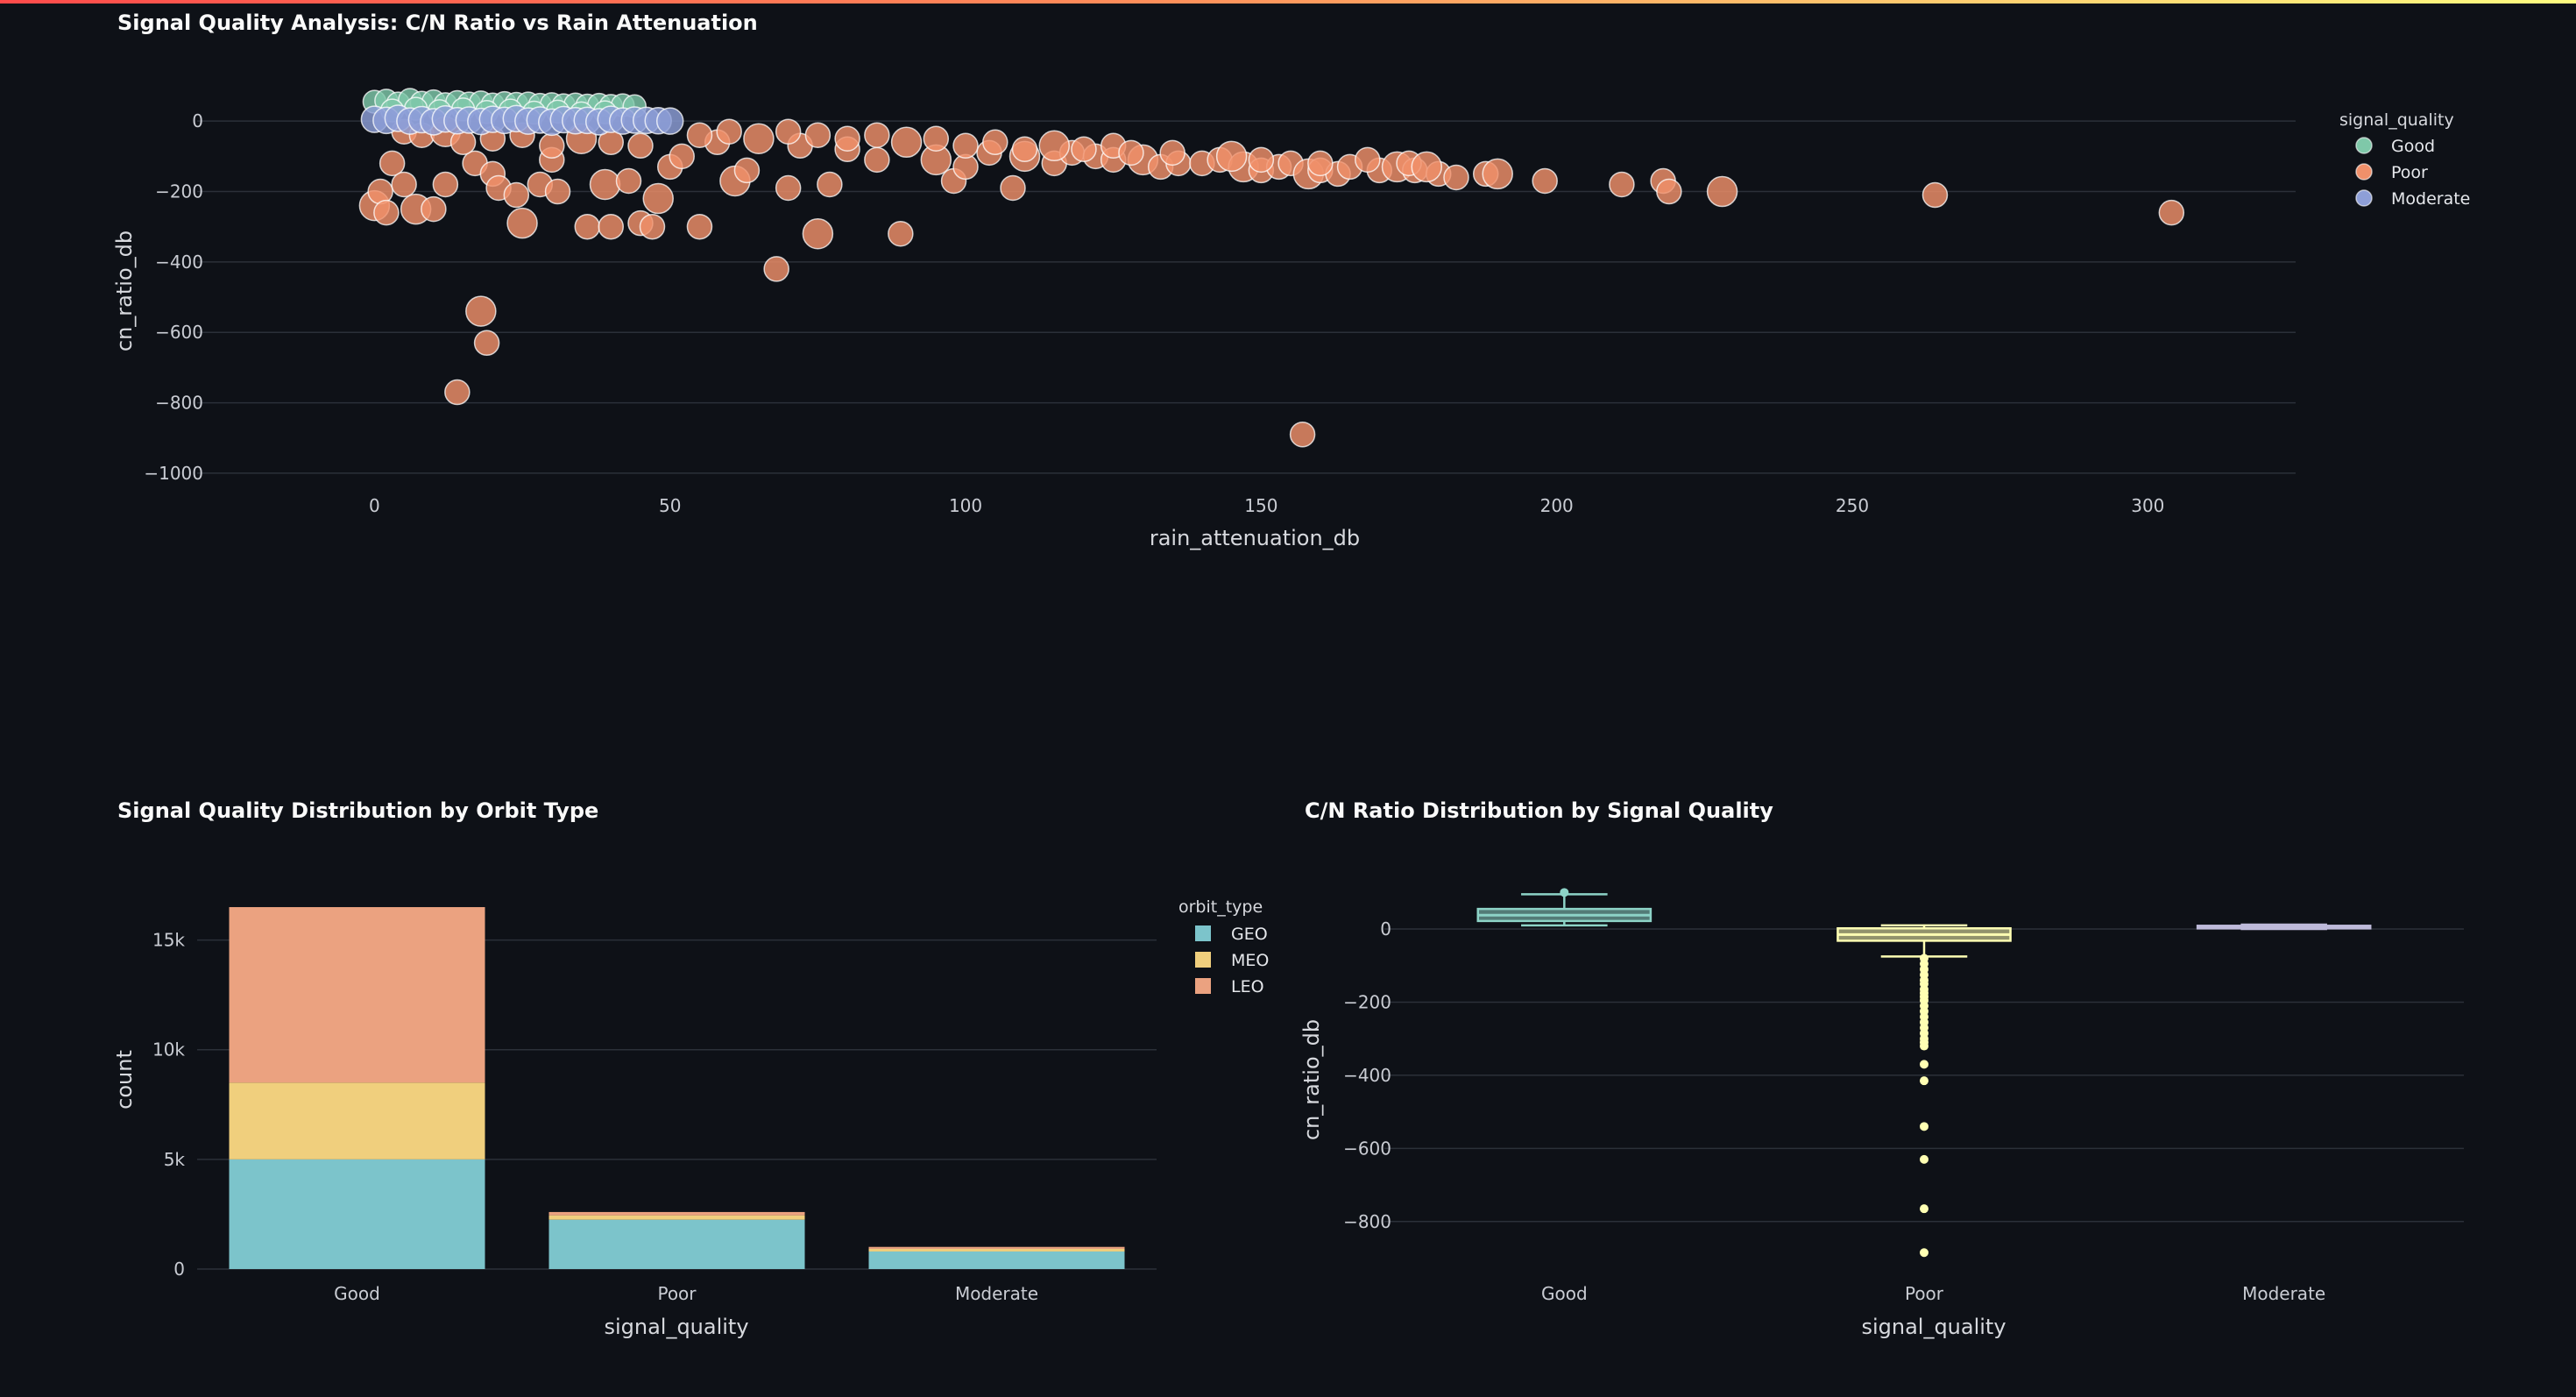 This screenshot has height=1397, width=2576. What do you see at coordinates (179, 192) in the screenshot?
I see `scatter-y-tick-label: −200` at bounding box center [179, 192].